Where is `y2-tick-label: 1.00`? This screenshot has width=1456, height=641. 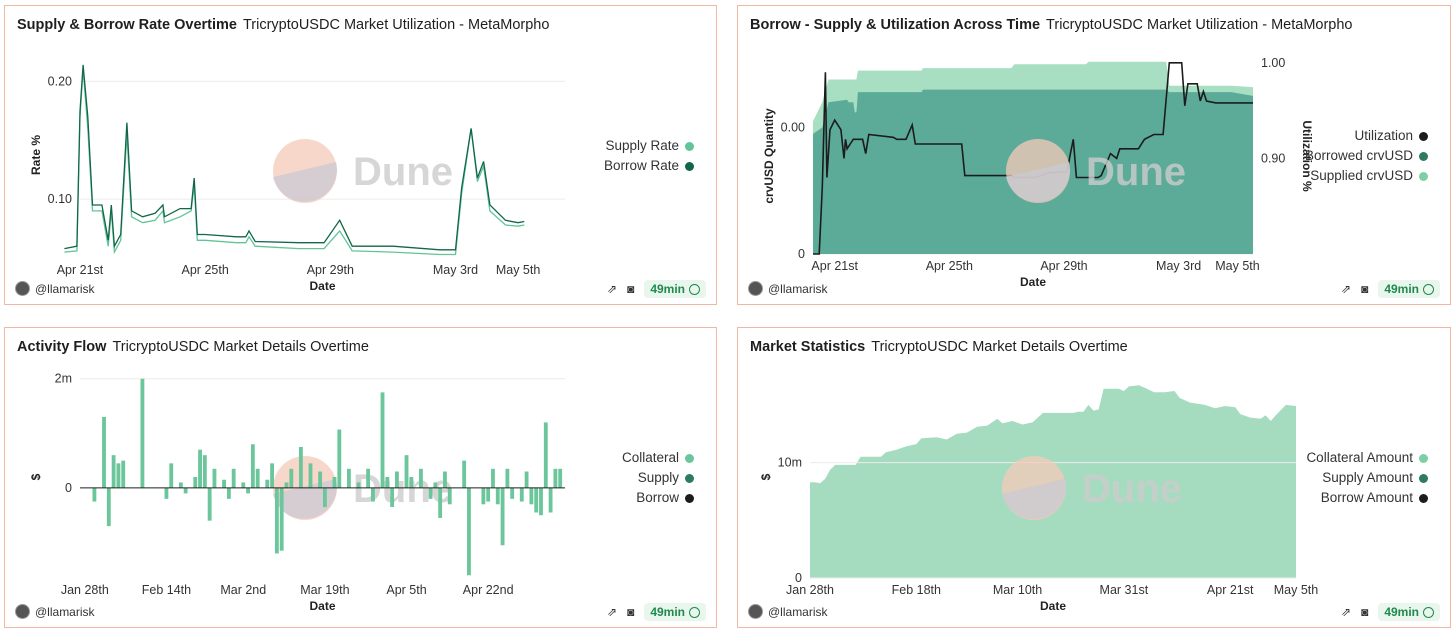 y2-tick-label: 1.00 is located at coordinates (1273, 63).